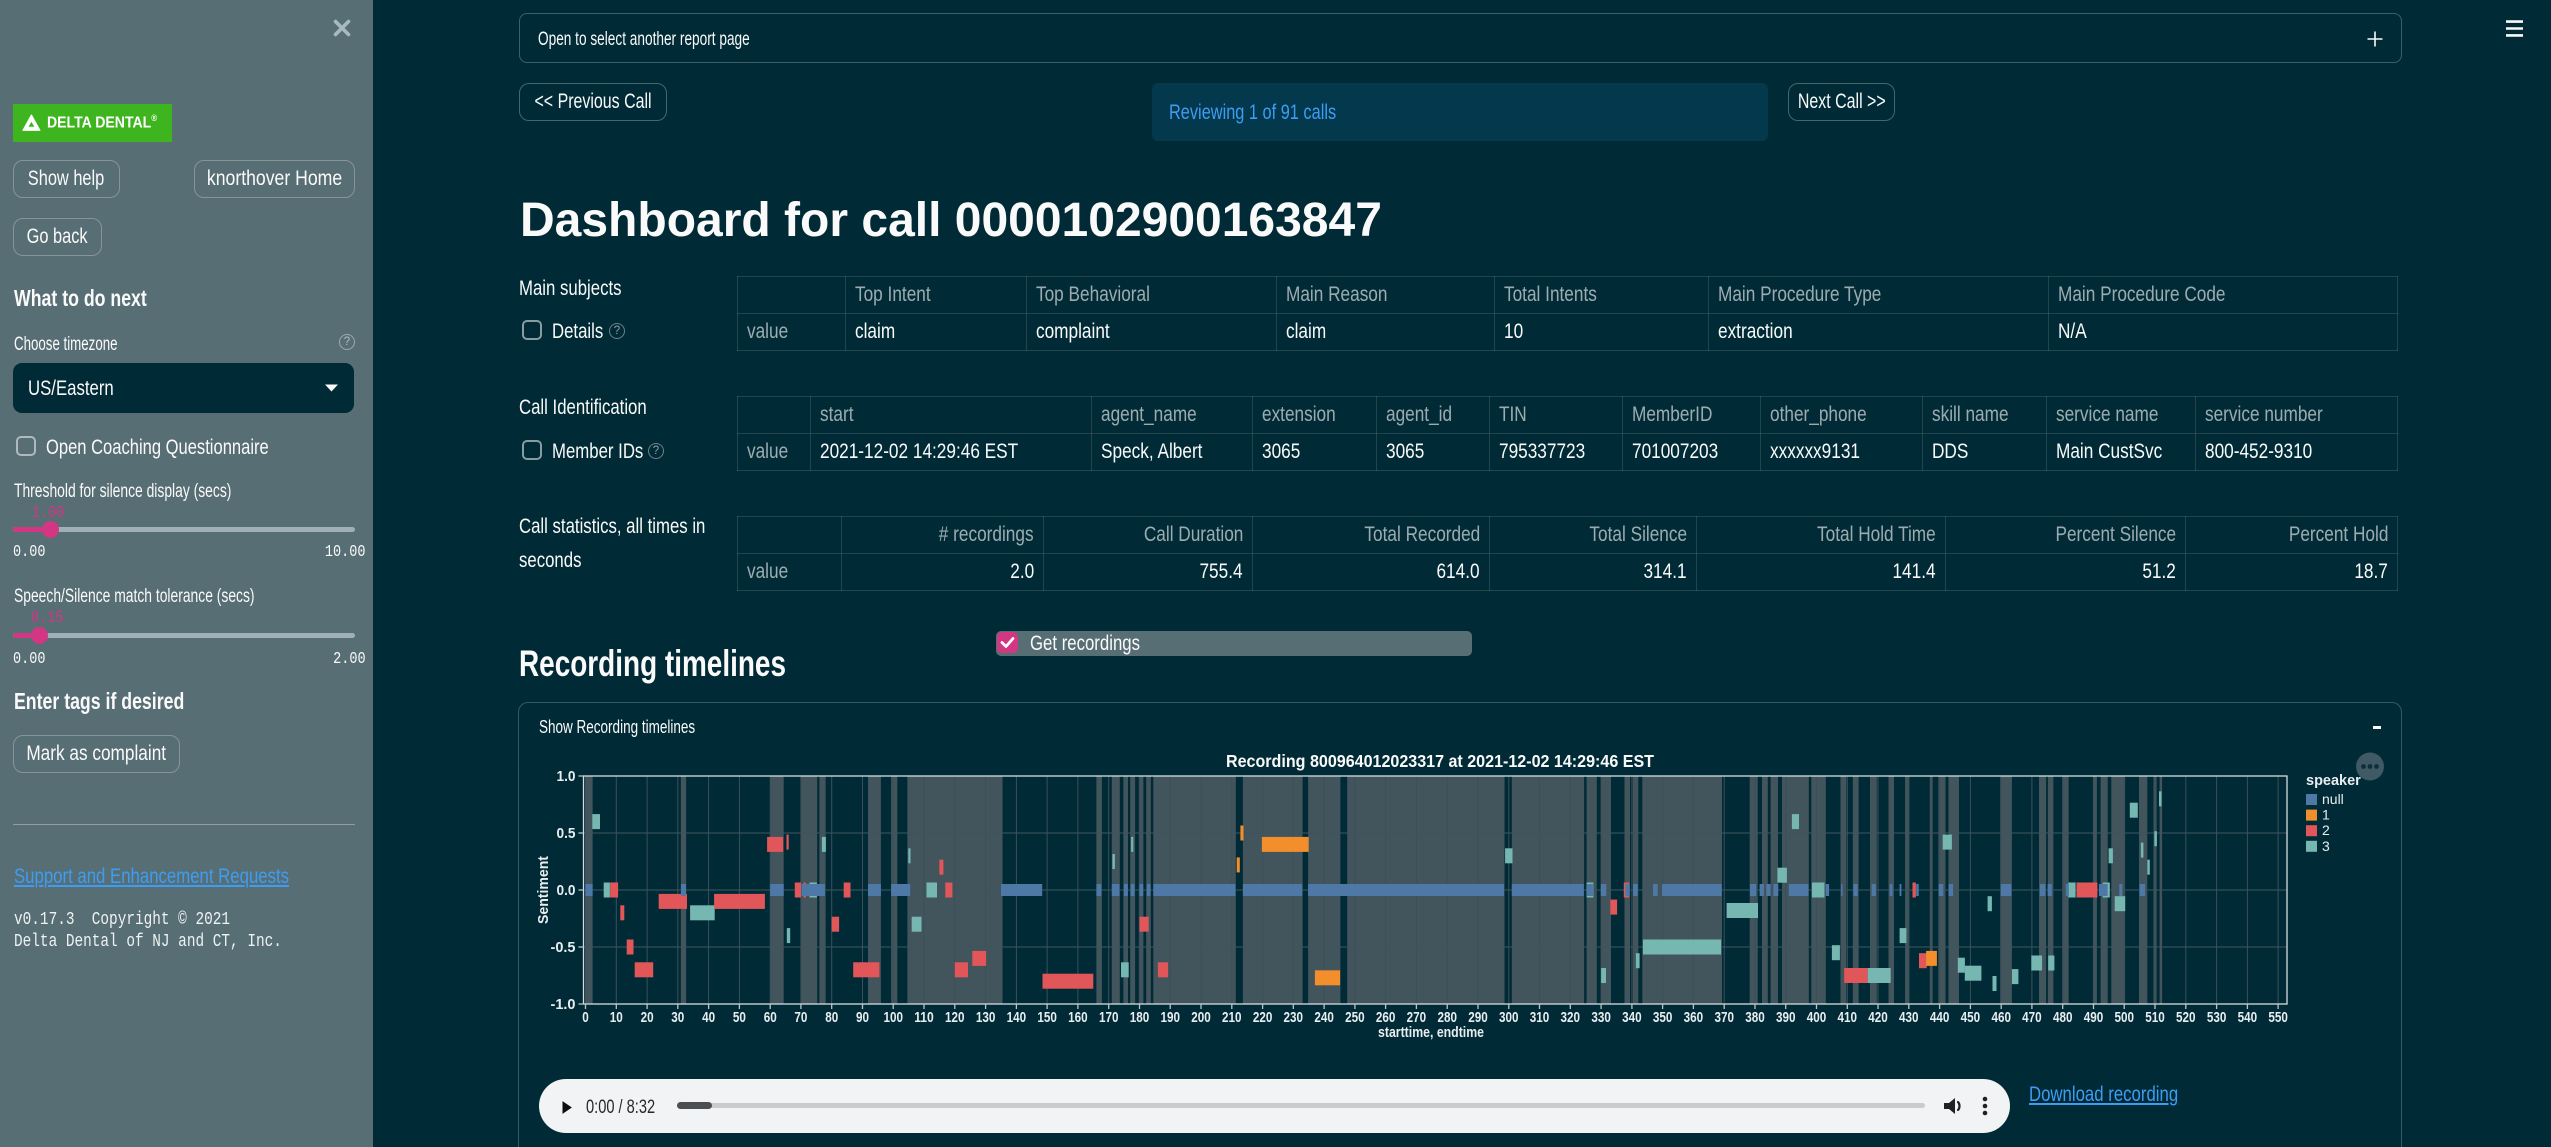  What do you see at coordinates (1878, 1017) in the screenshot?
I see `svg-text: 420` at bounding box center [1878, 1017].